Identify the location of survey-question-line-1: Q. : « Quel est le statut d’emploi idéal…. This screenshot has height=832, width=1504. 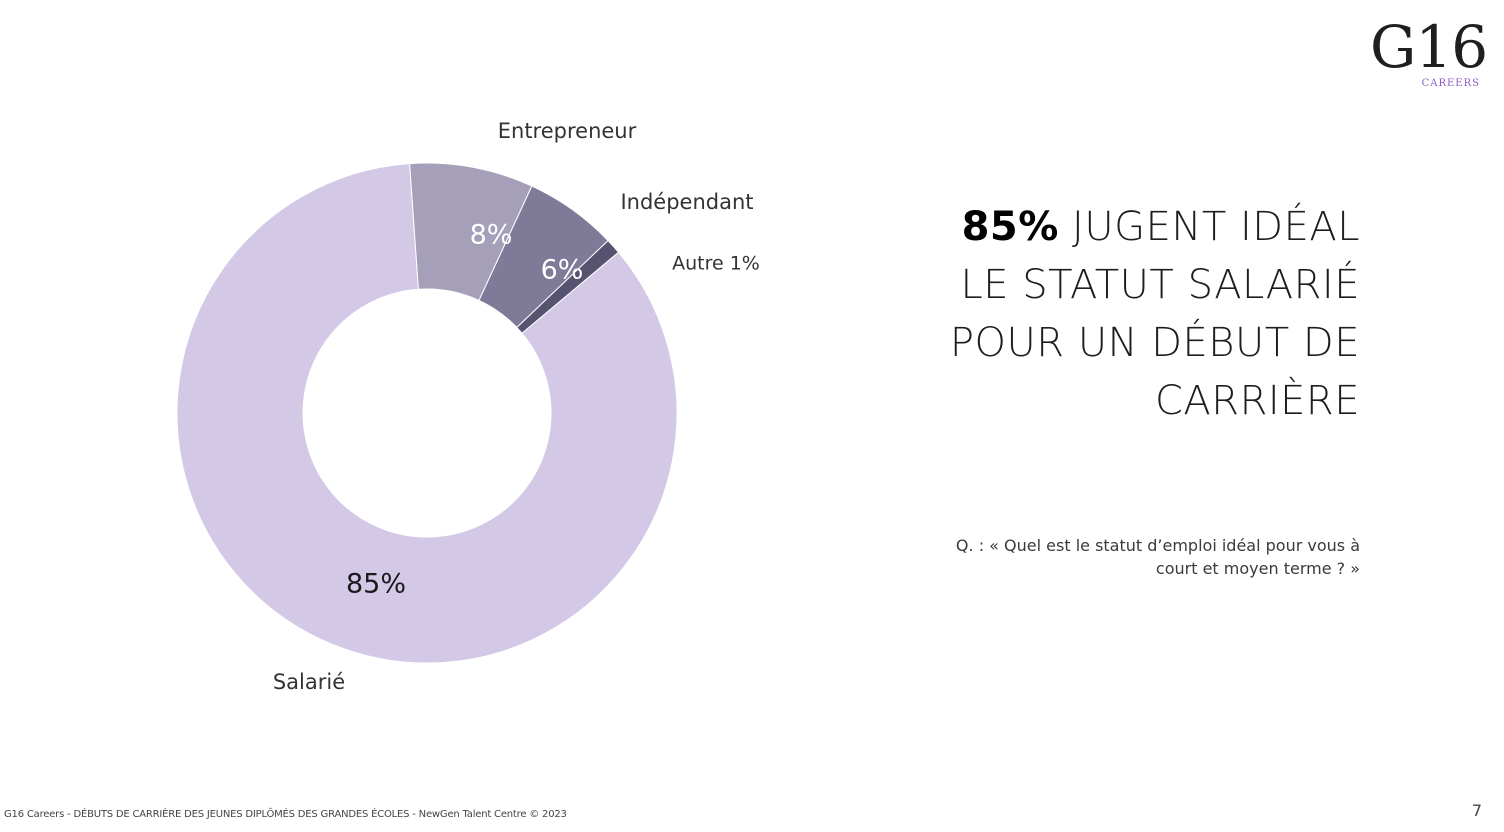
(1157, 545).